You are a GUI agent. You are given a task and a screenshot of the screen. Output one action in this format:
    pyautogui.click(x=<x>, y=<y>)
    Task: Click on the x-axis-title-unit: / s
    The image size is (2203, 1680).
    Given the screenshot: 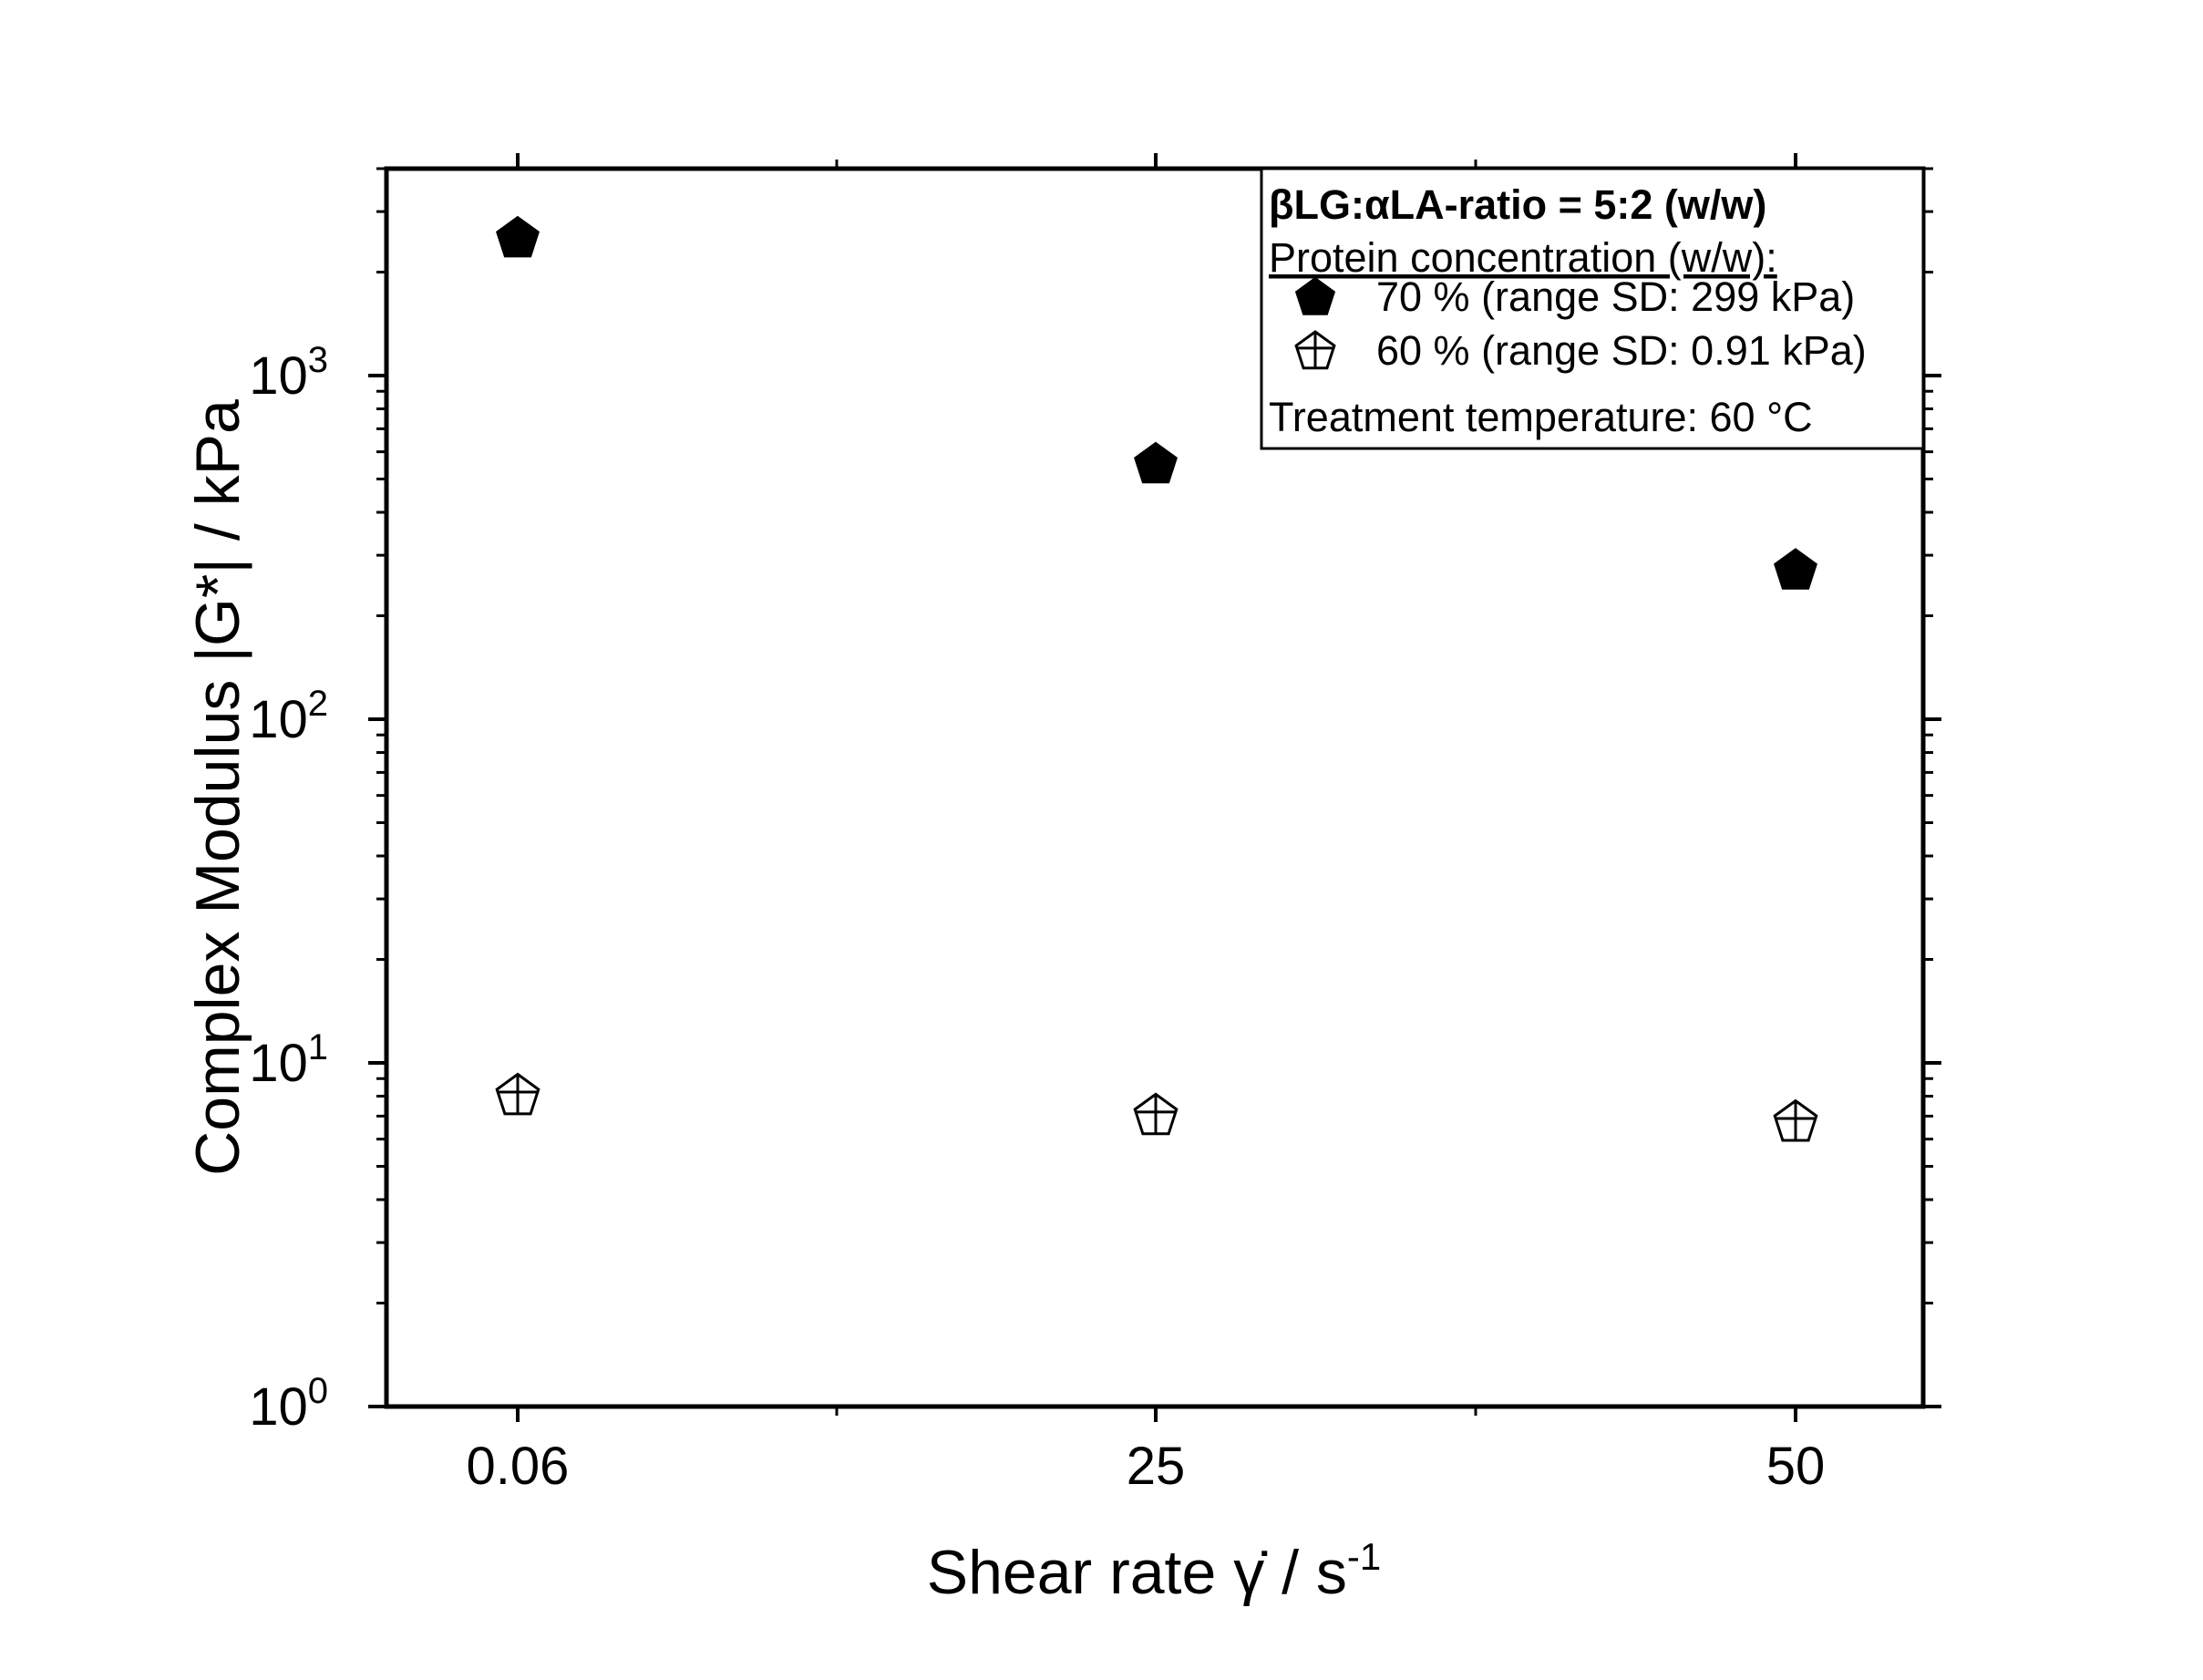 What is the action you would take?
    pyautogui.click(x=1314, y=1573)
    